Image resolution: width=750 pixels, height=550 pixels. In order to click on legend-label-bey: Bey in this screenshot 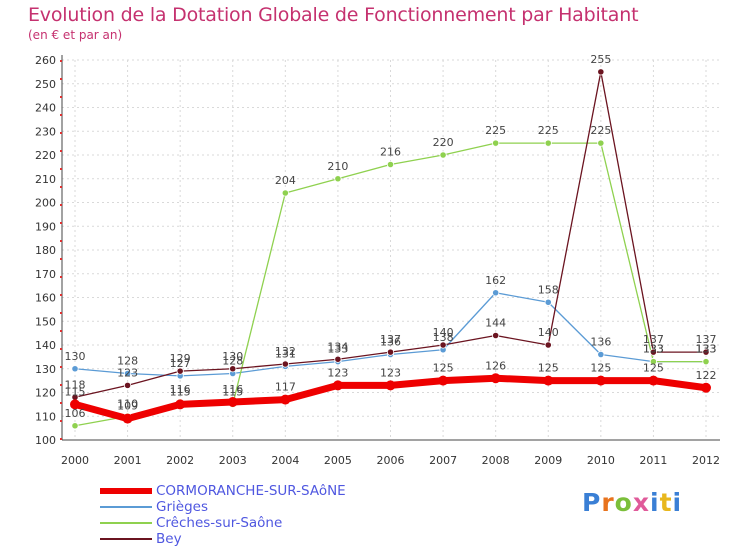, I will do `click(169, 539)`.